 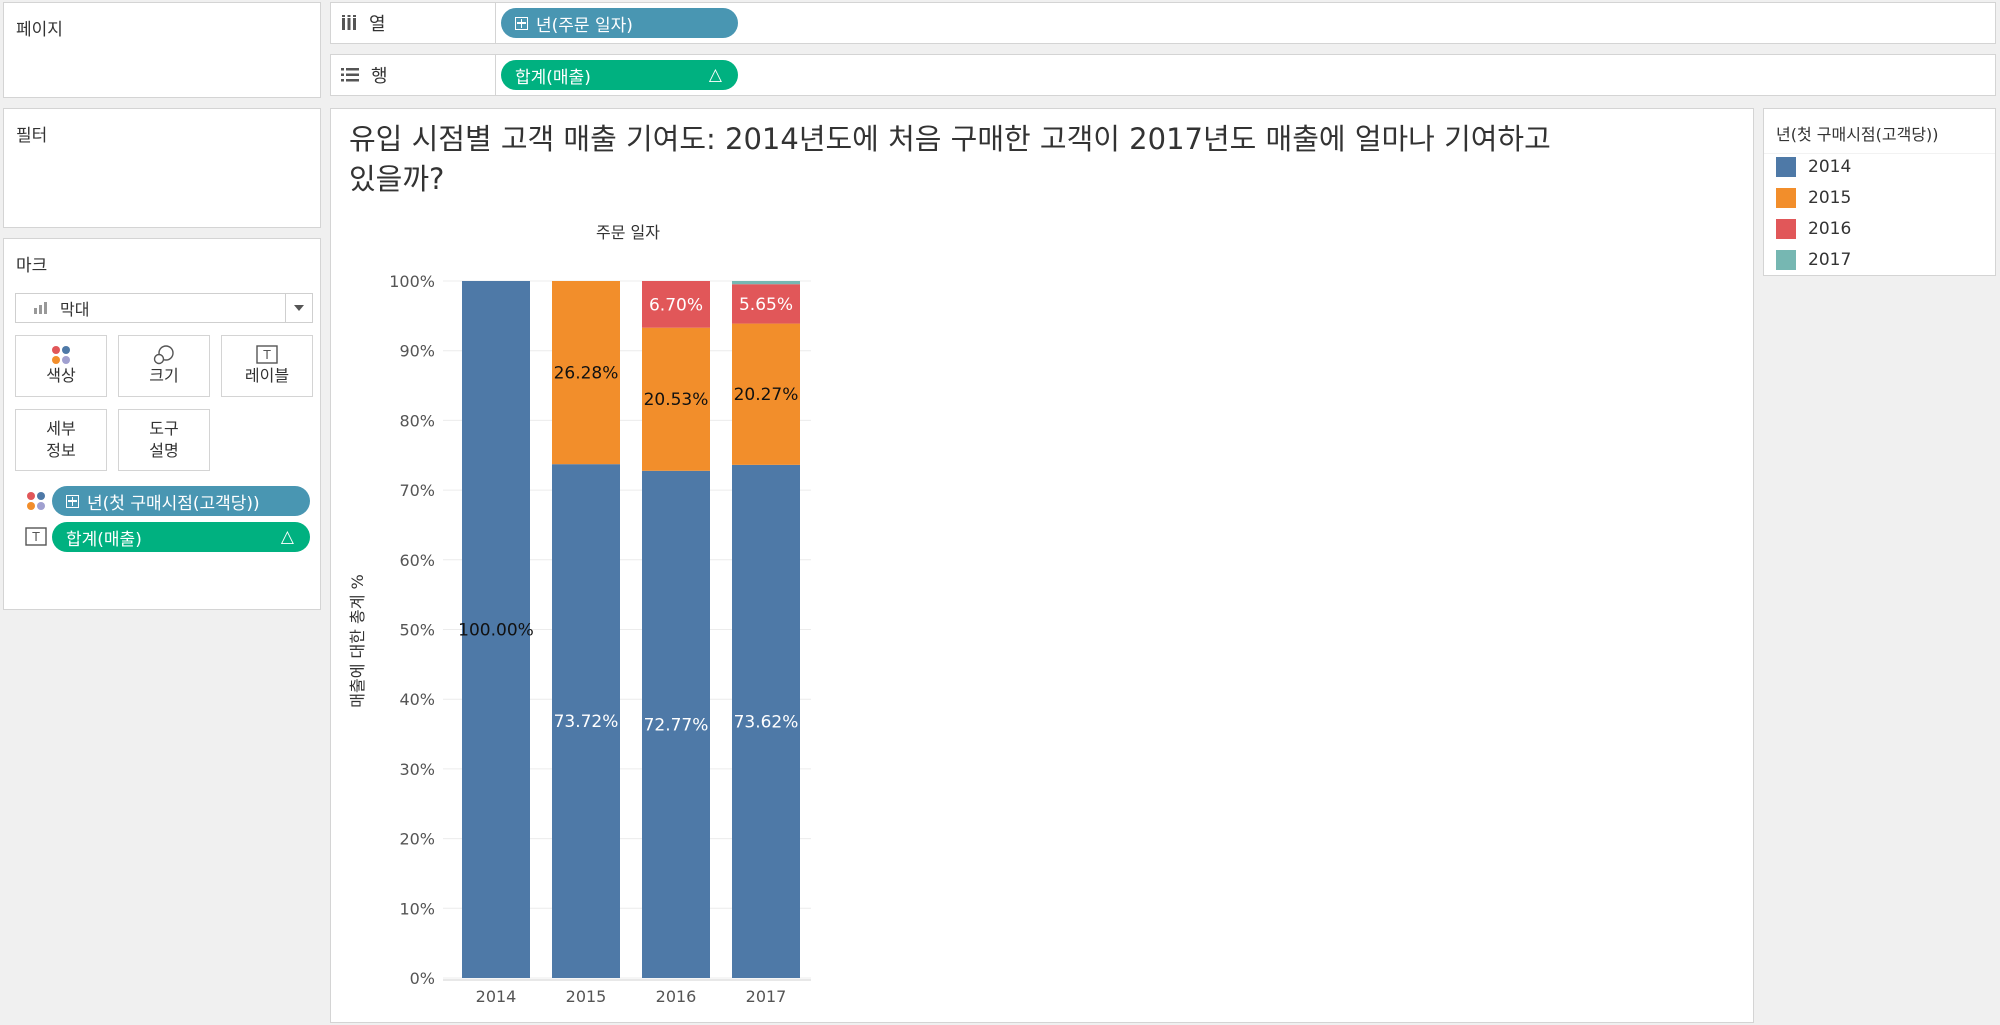 I want to click on y-axis-title: 매출에 대한 총계 %, so click(x=357, y=641).